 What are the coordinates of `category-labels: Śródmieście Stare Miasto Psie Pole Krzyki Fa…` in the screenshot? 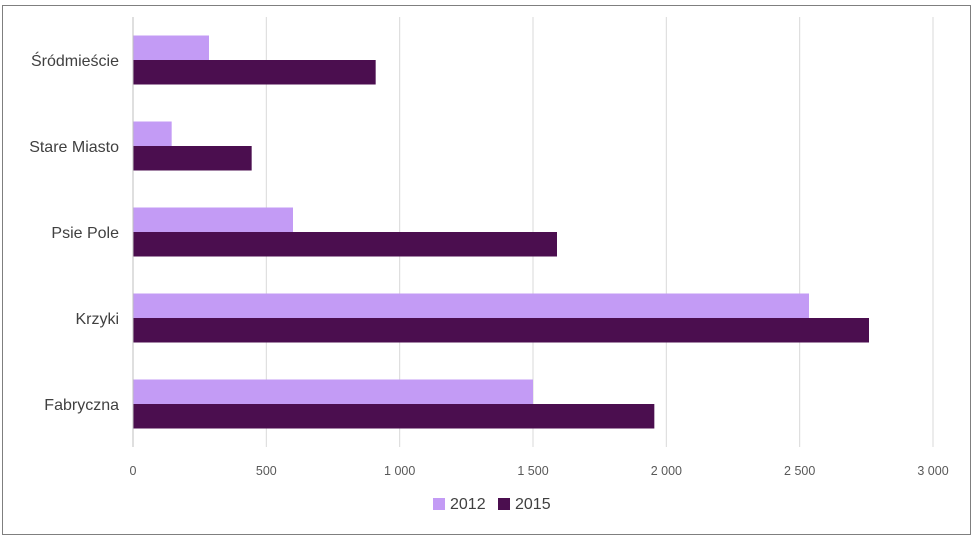 It's located at (74, 232).